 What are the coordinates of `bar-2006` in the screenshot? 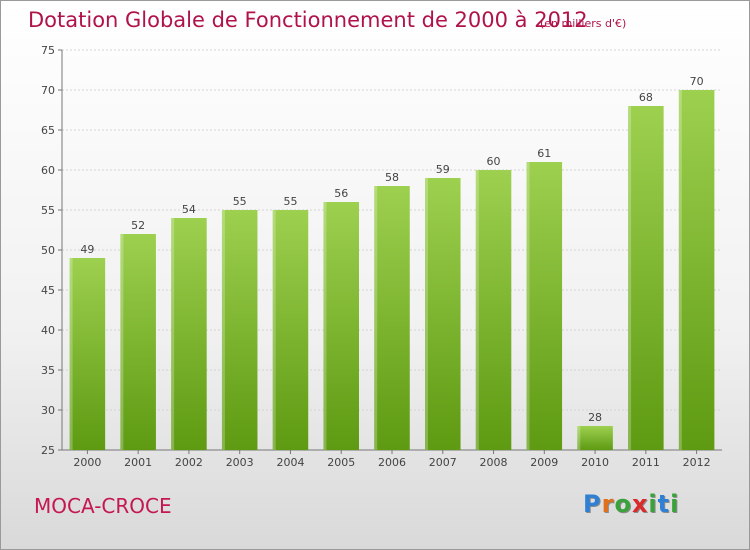 It's located at (392, 318).